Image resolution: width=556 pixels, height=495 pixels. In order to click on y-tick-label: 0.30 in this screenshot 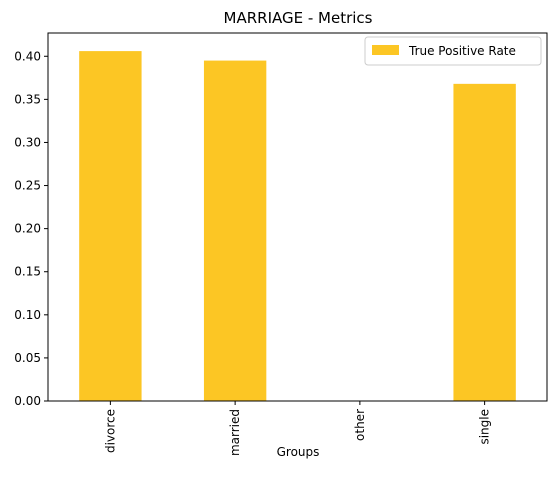, I will do `click(27, 142)`.